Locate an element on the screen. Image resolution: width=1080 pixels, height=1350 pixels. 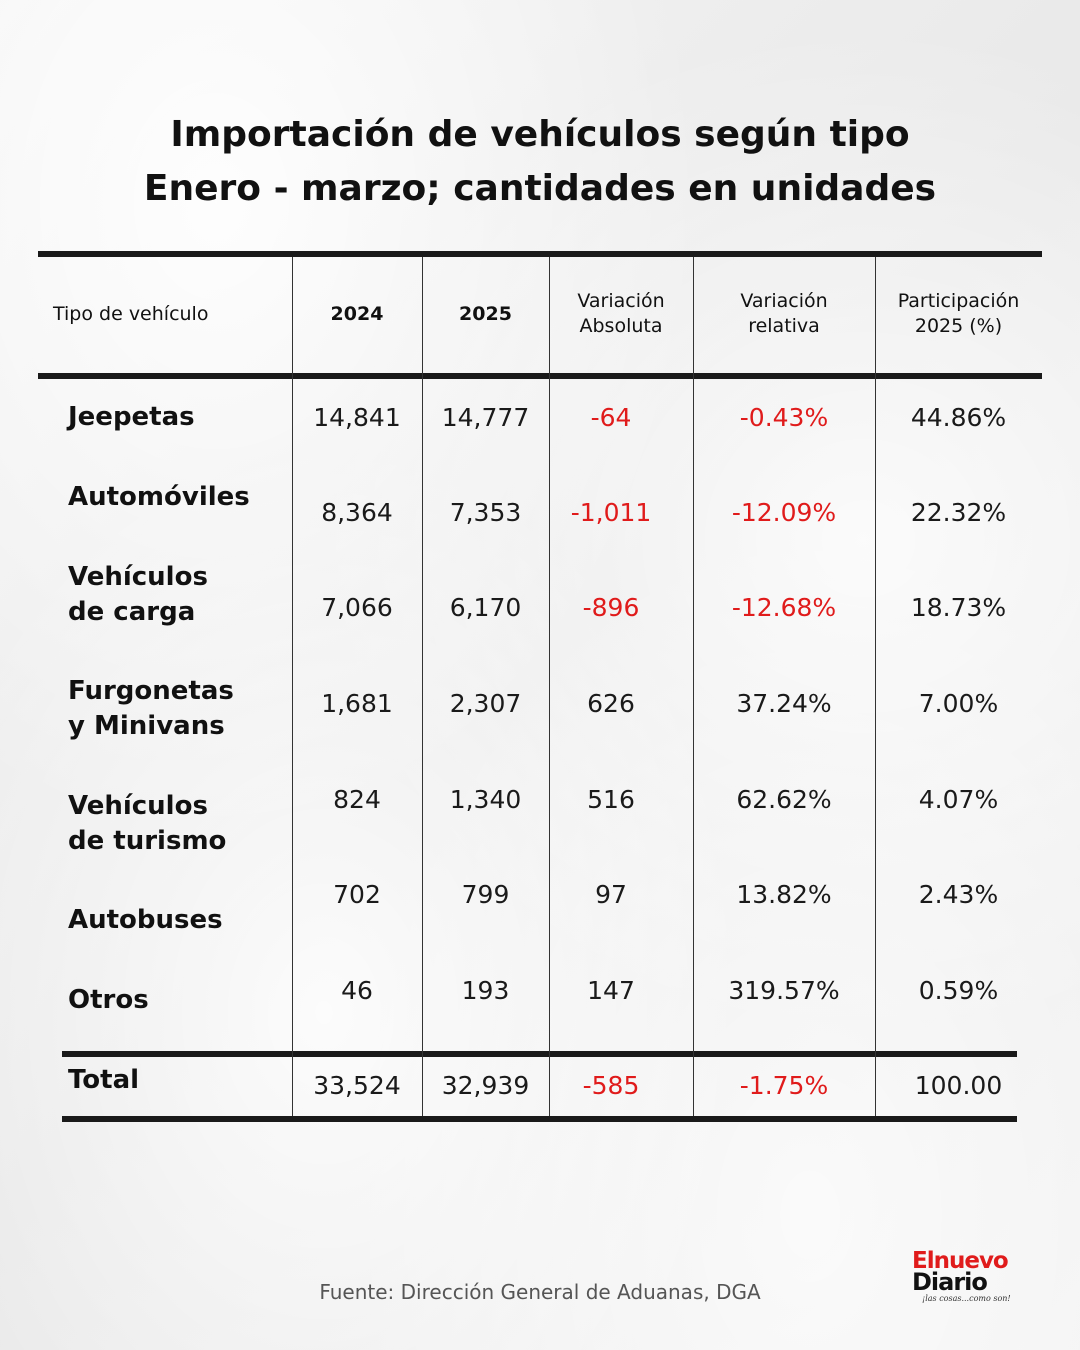
cell-variacion-absoluta: 516 is located at coordinates (611, 799).